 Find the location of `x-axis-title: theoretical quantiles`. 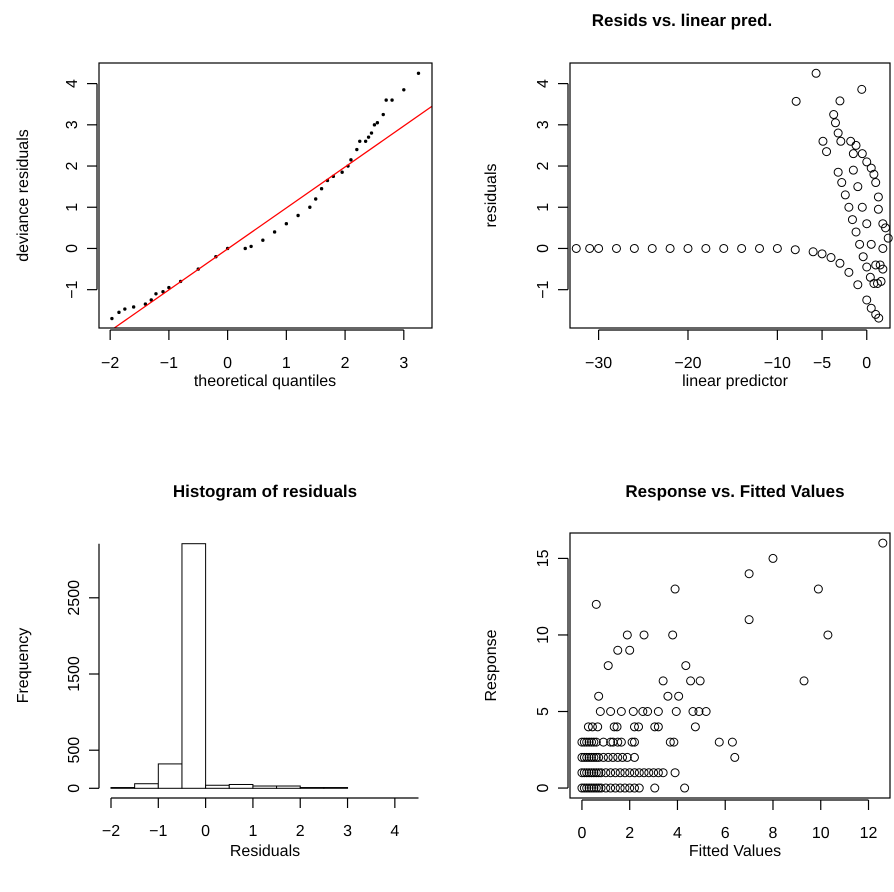

x-axis-title: theoretical quantiles is located at coordinates (265, 381).